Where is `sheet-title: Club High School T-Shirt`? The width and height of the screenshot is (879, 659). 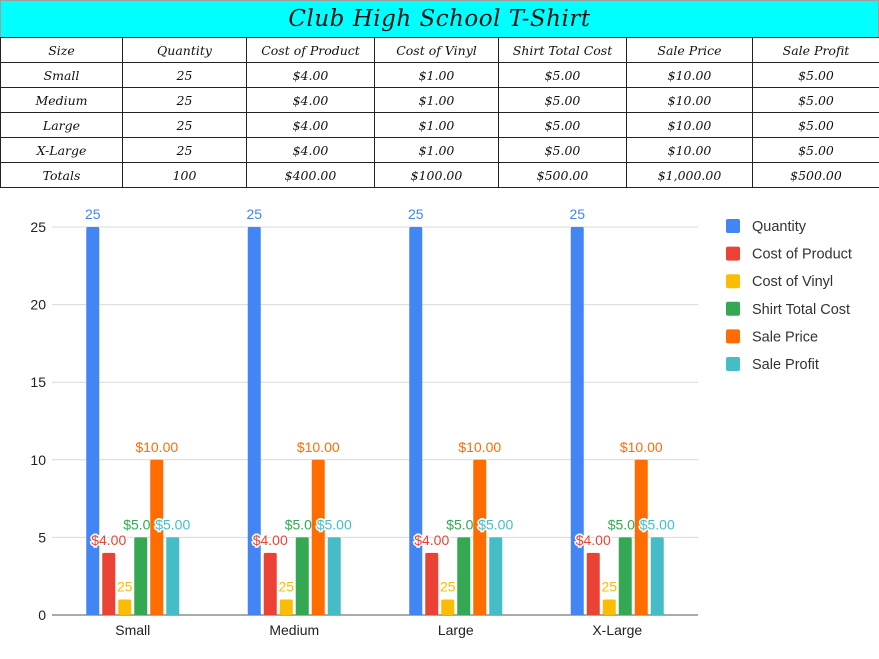 sheet-title: Club High School T-Shirt is located at coordinates (439, 19).